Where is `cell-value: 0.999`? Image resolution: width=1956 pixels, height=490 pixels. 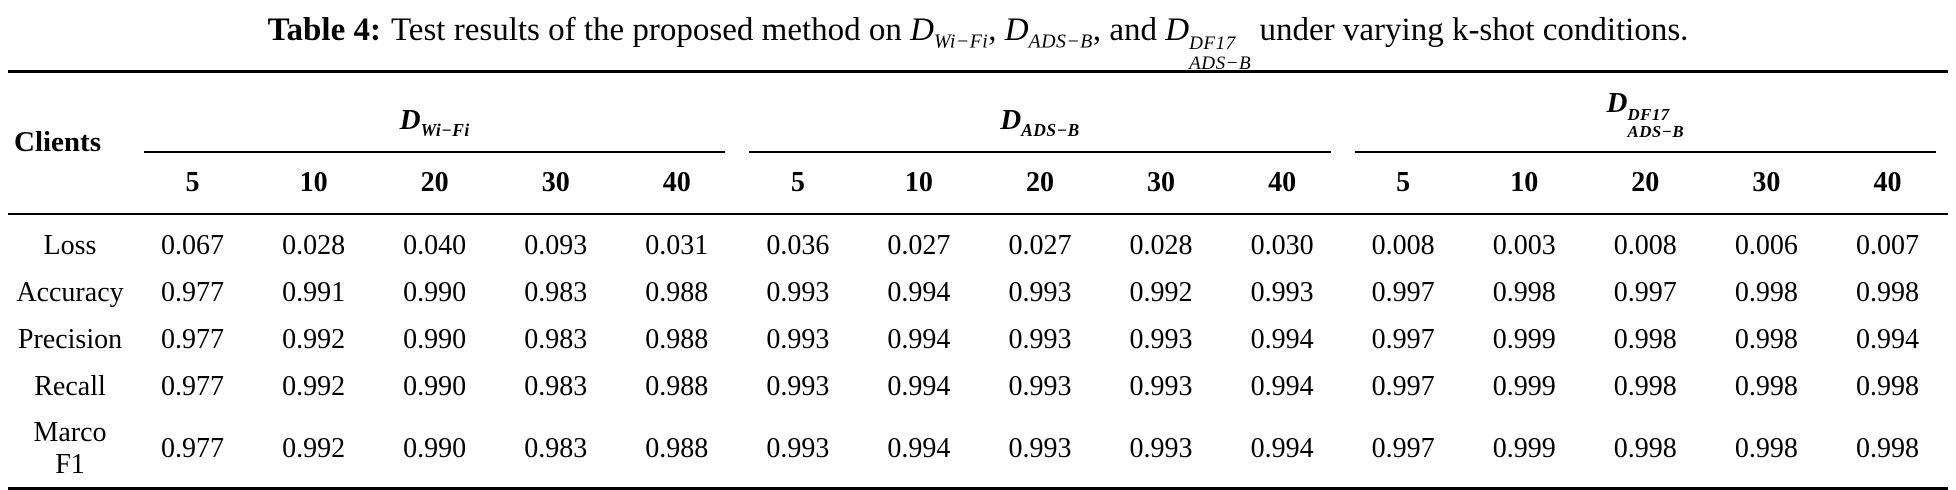
cell-value: 0.999 is located at coordinates (1524, 387).